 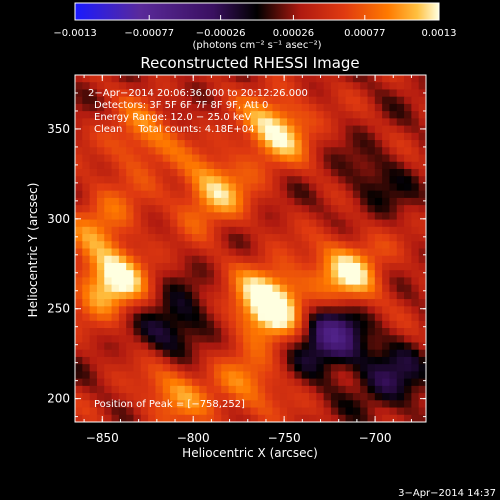 What do you see at coordinates (58, 129) in the screenshot?
I see `y-tick-label: 350` at bounding box center [58, 129].